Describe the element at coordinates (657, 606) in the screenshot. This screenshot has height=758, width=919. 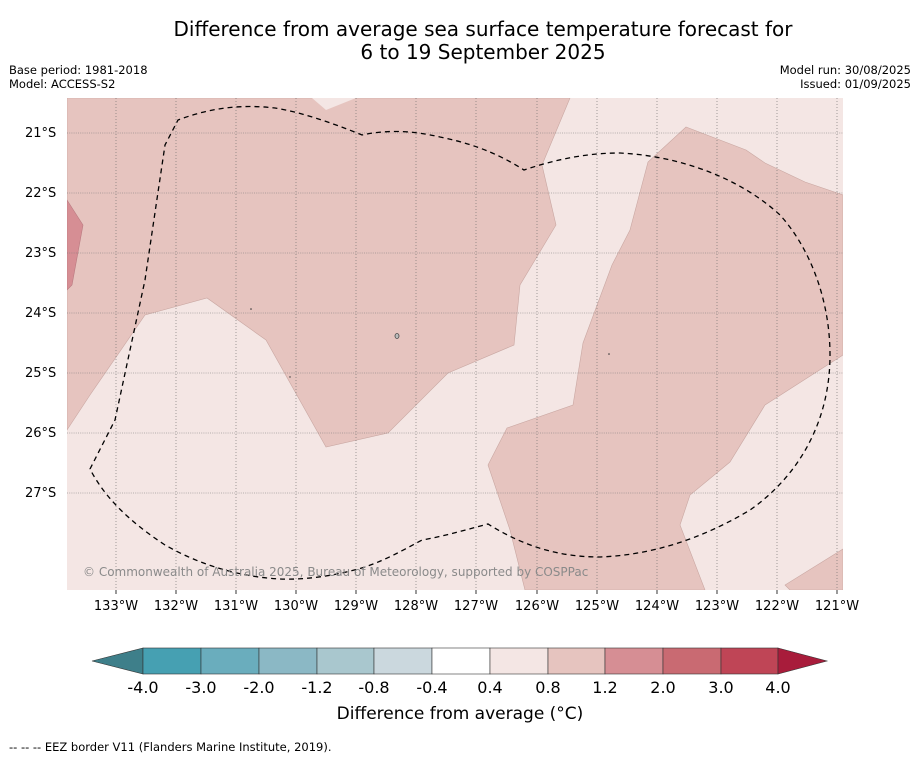
I see `lon-label: 124°W` at that location.